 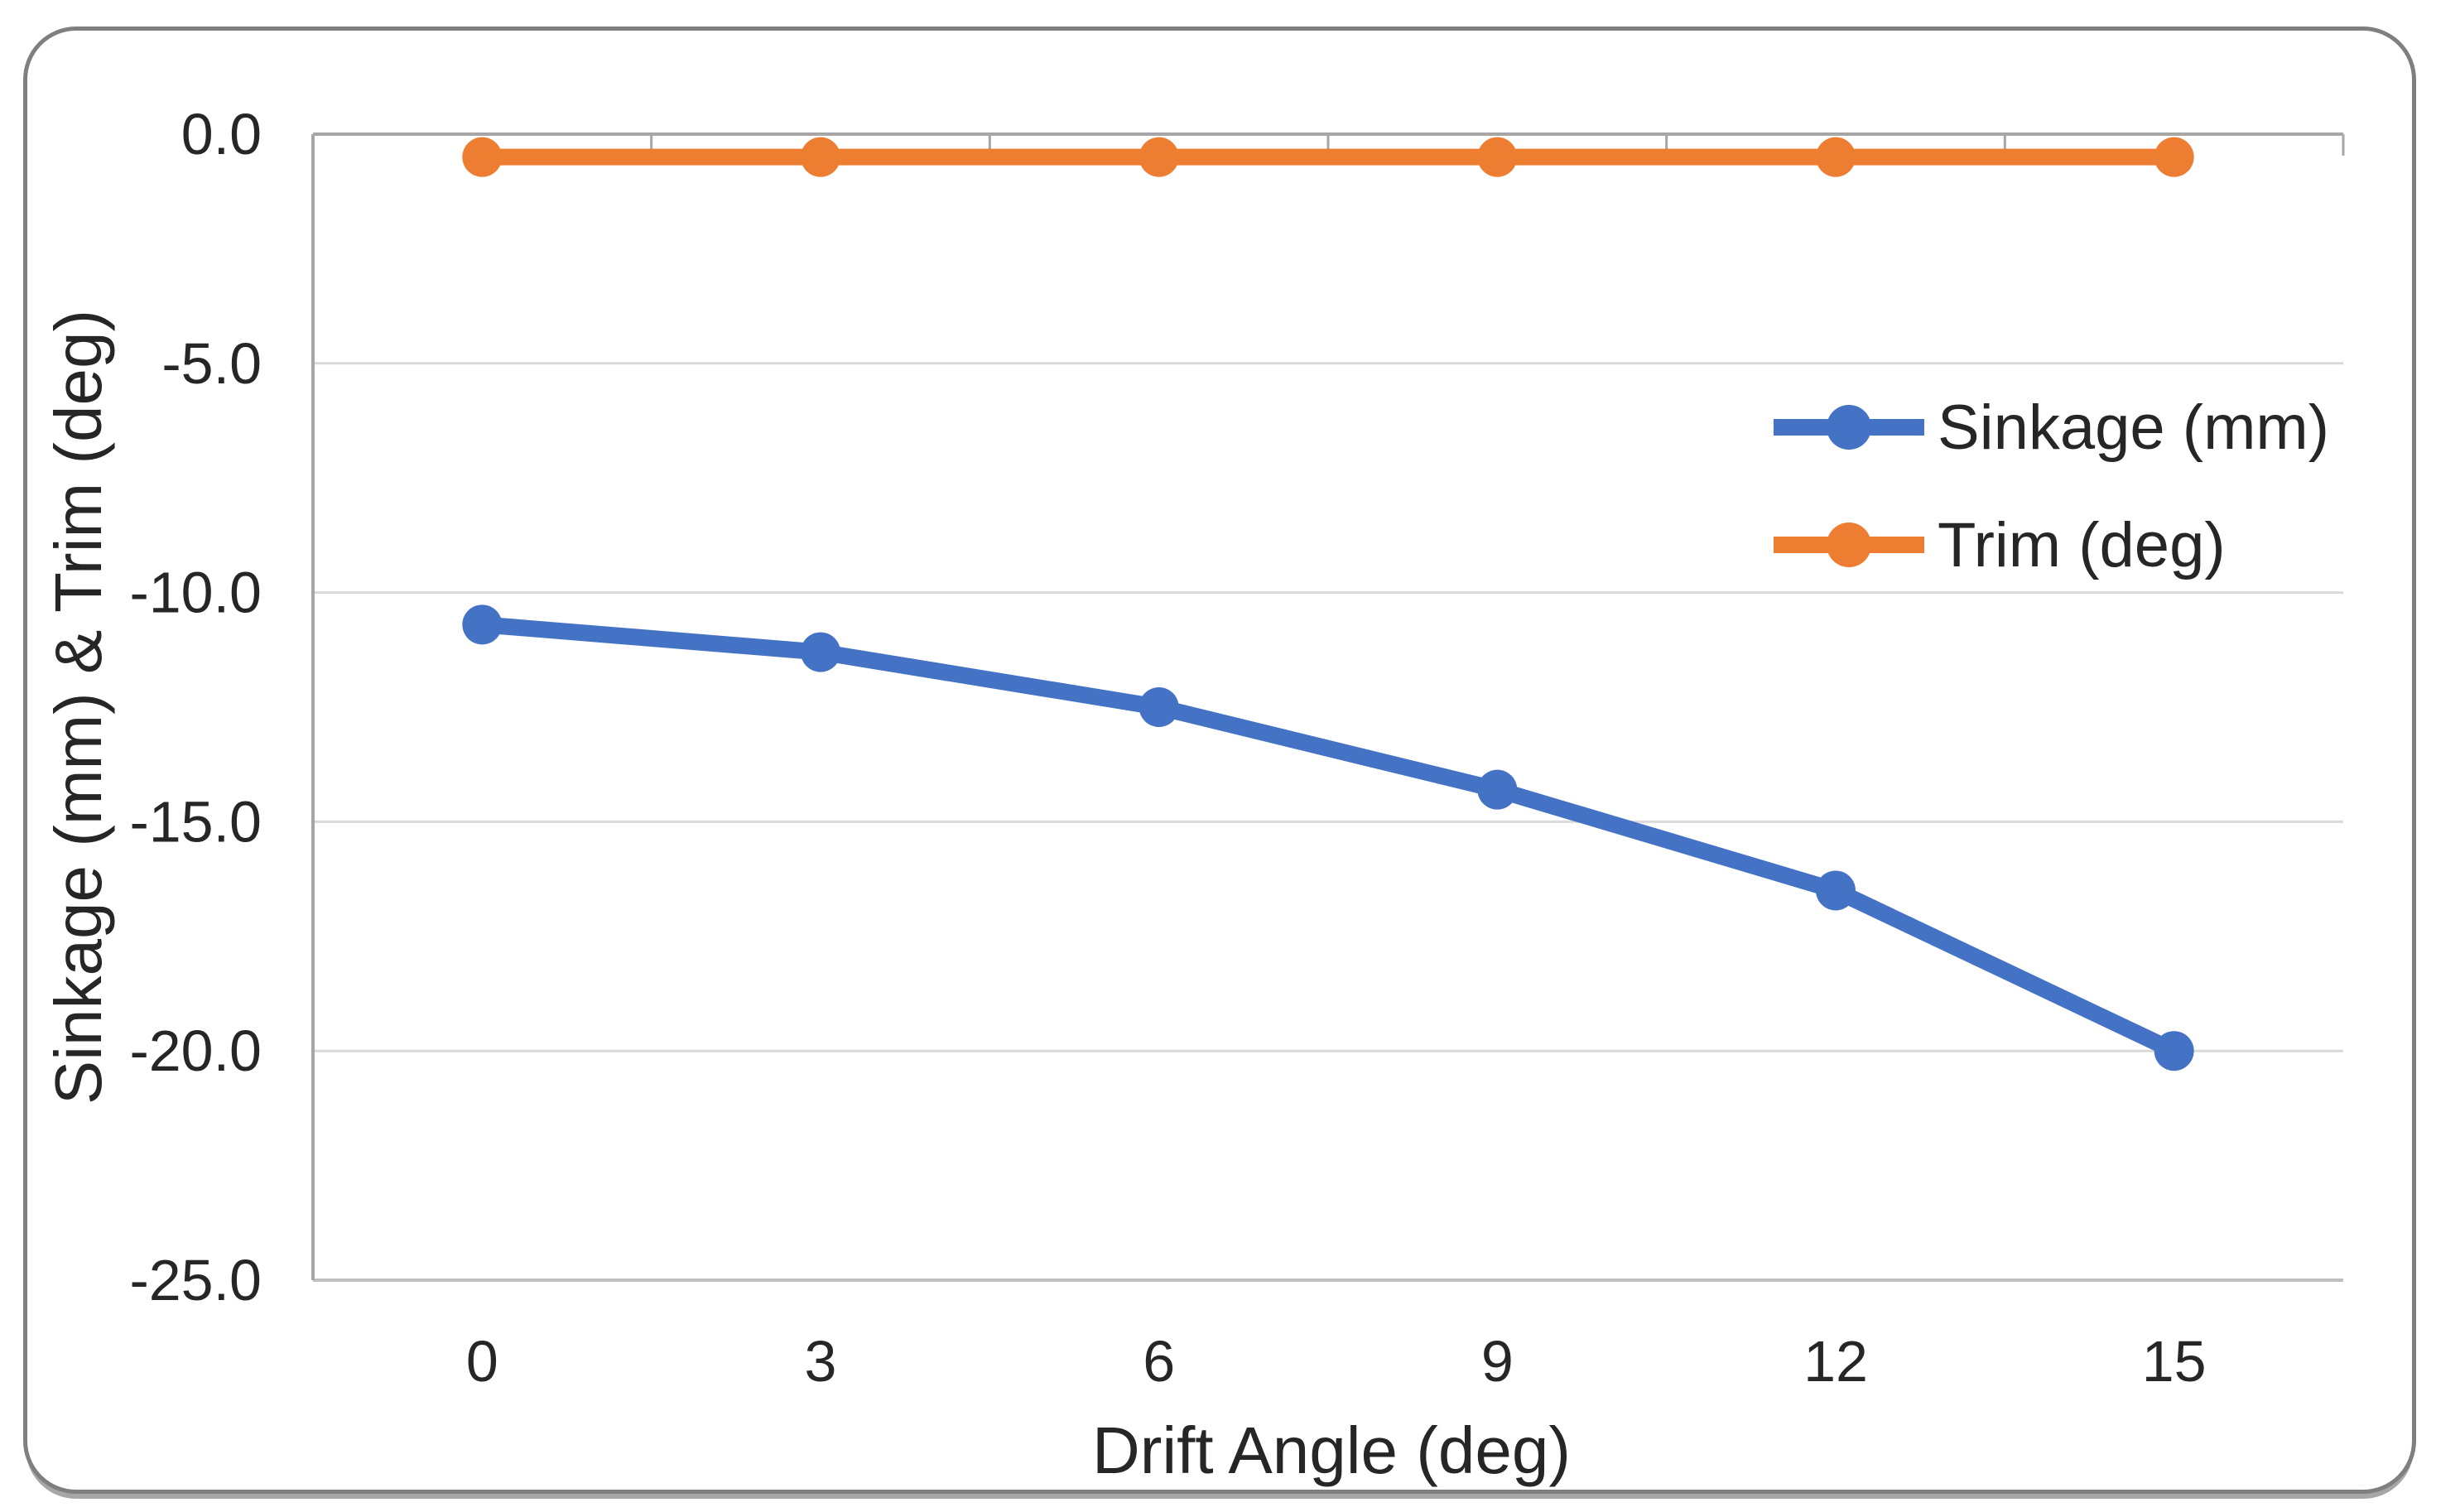 What do you see at coordinates (221, 134) in the screenshot?
I see `y-tick-label: 0.0` at bounding box center [221, 134].